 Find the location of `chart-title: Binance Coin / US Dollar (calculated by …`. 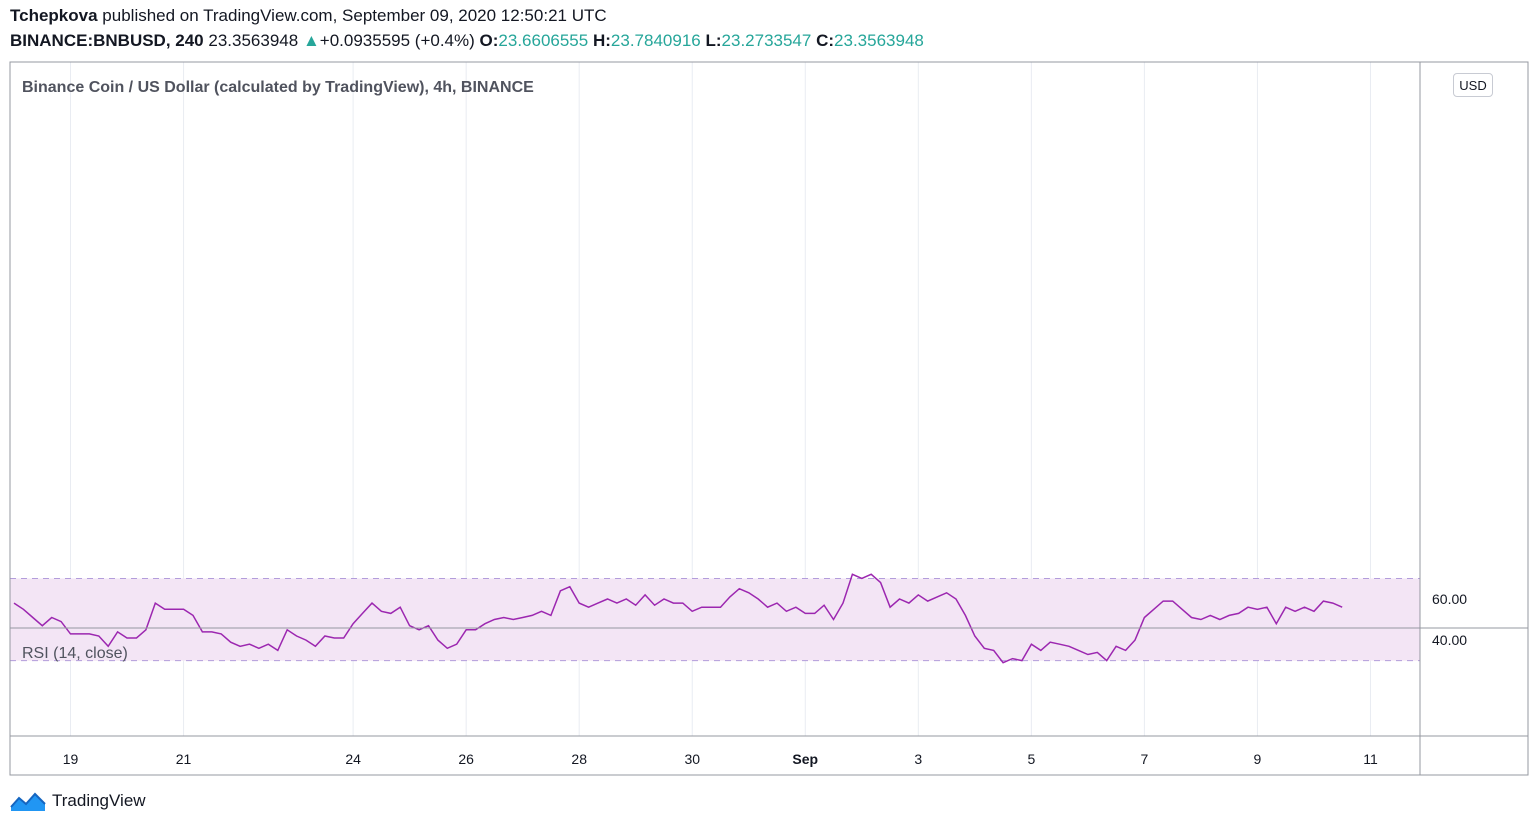

chart-title: Binance Coin / US Dollar (calculated by … is located at coordinates (278, 87).